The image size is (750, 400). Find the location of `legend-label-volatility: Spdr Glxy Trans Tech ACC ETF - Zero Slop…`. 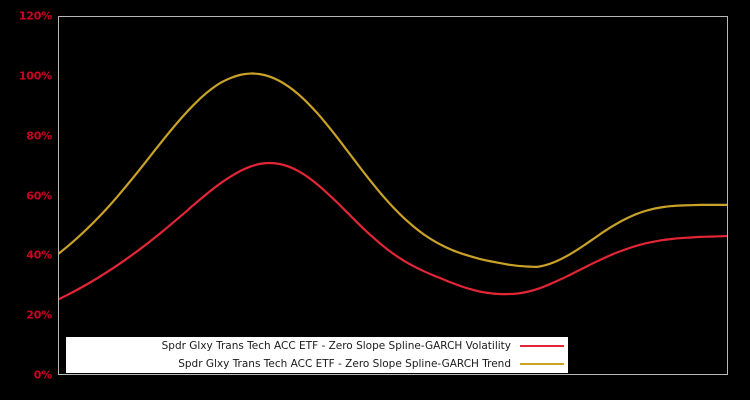

legend-label-volatility: Spdr Glxy Trans Tech ACC ETF - Zero Slop… is located at coordinates (336, 345).